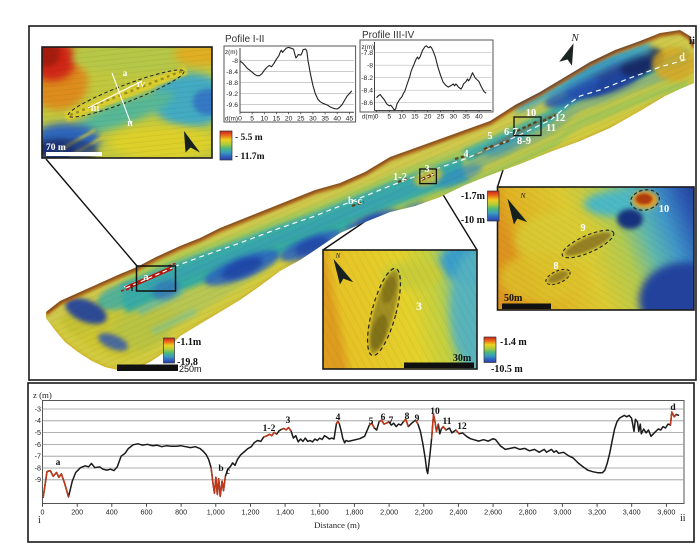 The width and height of the screenshot is (700, 551). I want to click on svg-text: 3,400, so click(632, 512).